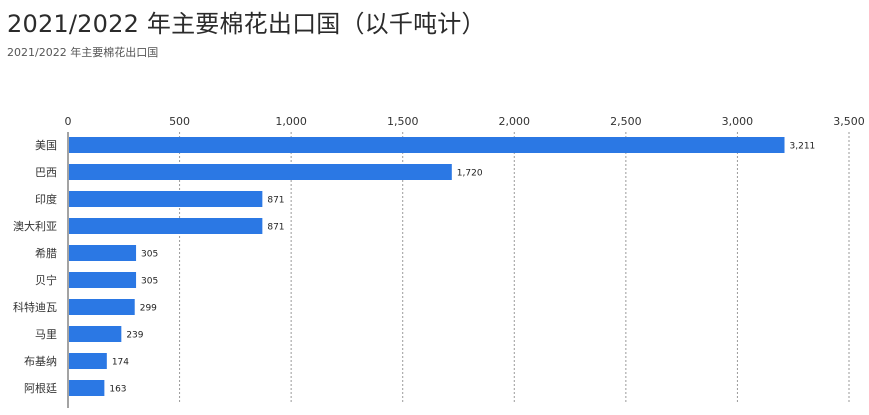  I want to click on data-label: 239, so click(134, 336).